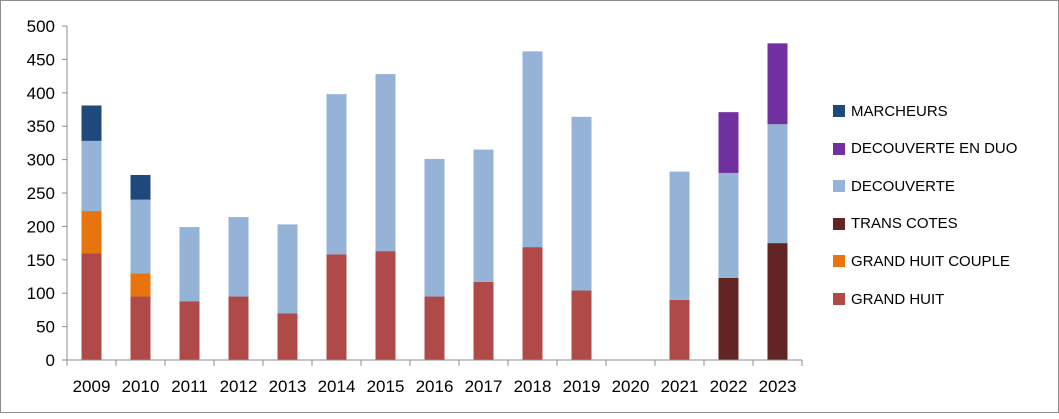 The height and width of the screenshot is (419, 1059). I want to click on x-tick-label: 2012, so click(239, 386).